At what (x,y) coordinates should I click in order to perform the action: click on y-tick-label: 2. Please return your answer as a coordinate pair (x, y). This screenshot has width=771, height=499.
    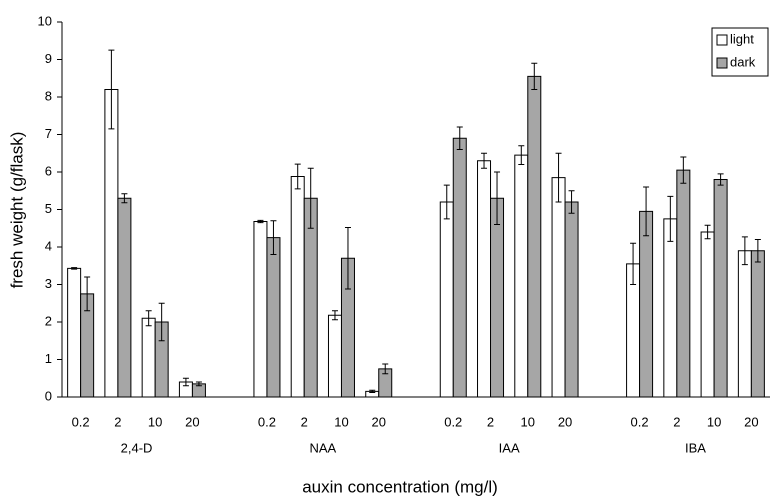
    Looking at the image, I should click on (48, 320).